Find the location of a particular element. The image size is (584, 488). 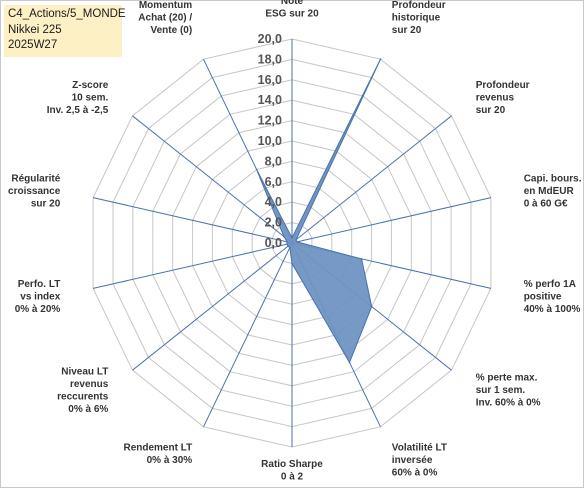

axis-label-line: Niveau LT is located at coordinates (84, 372).